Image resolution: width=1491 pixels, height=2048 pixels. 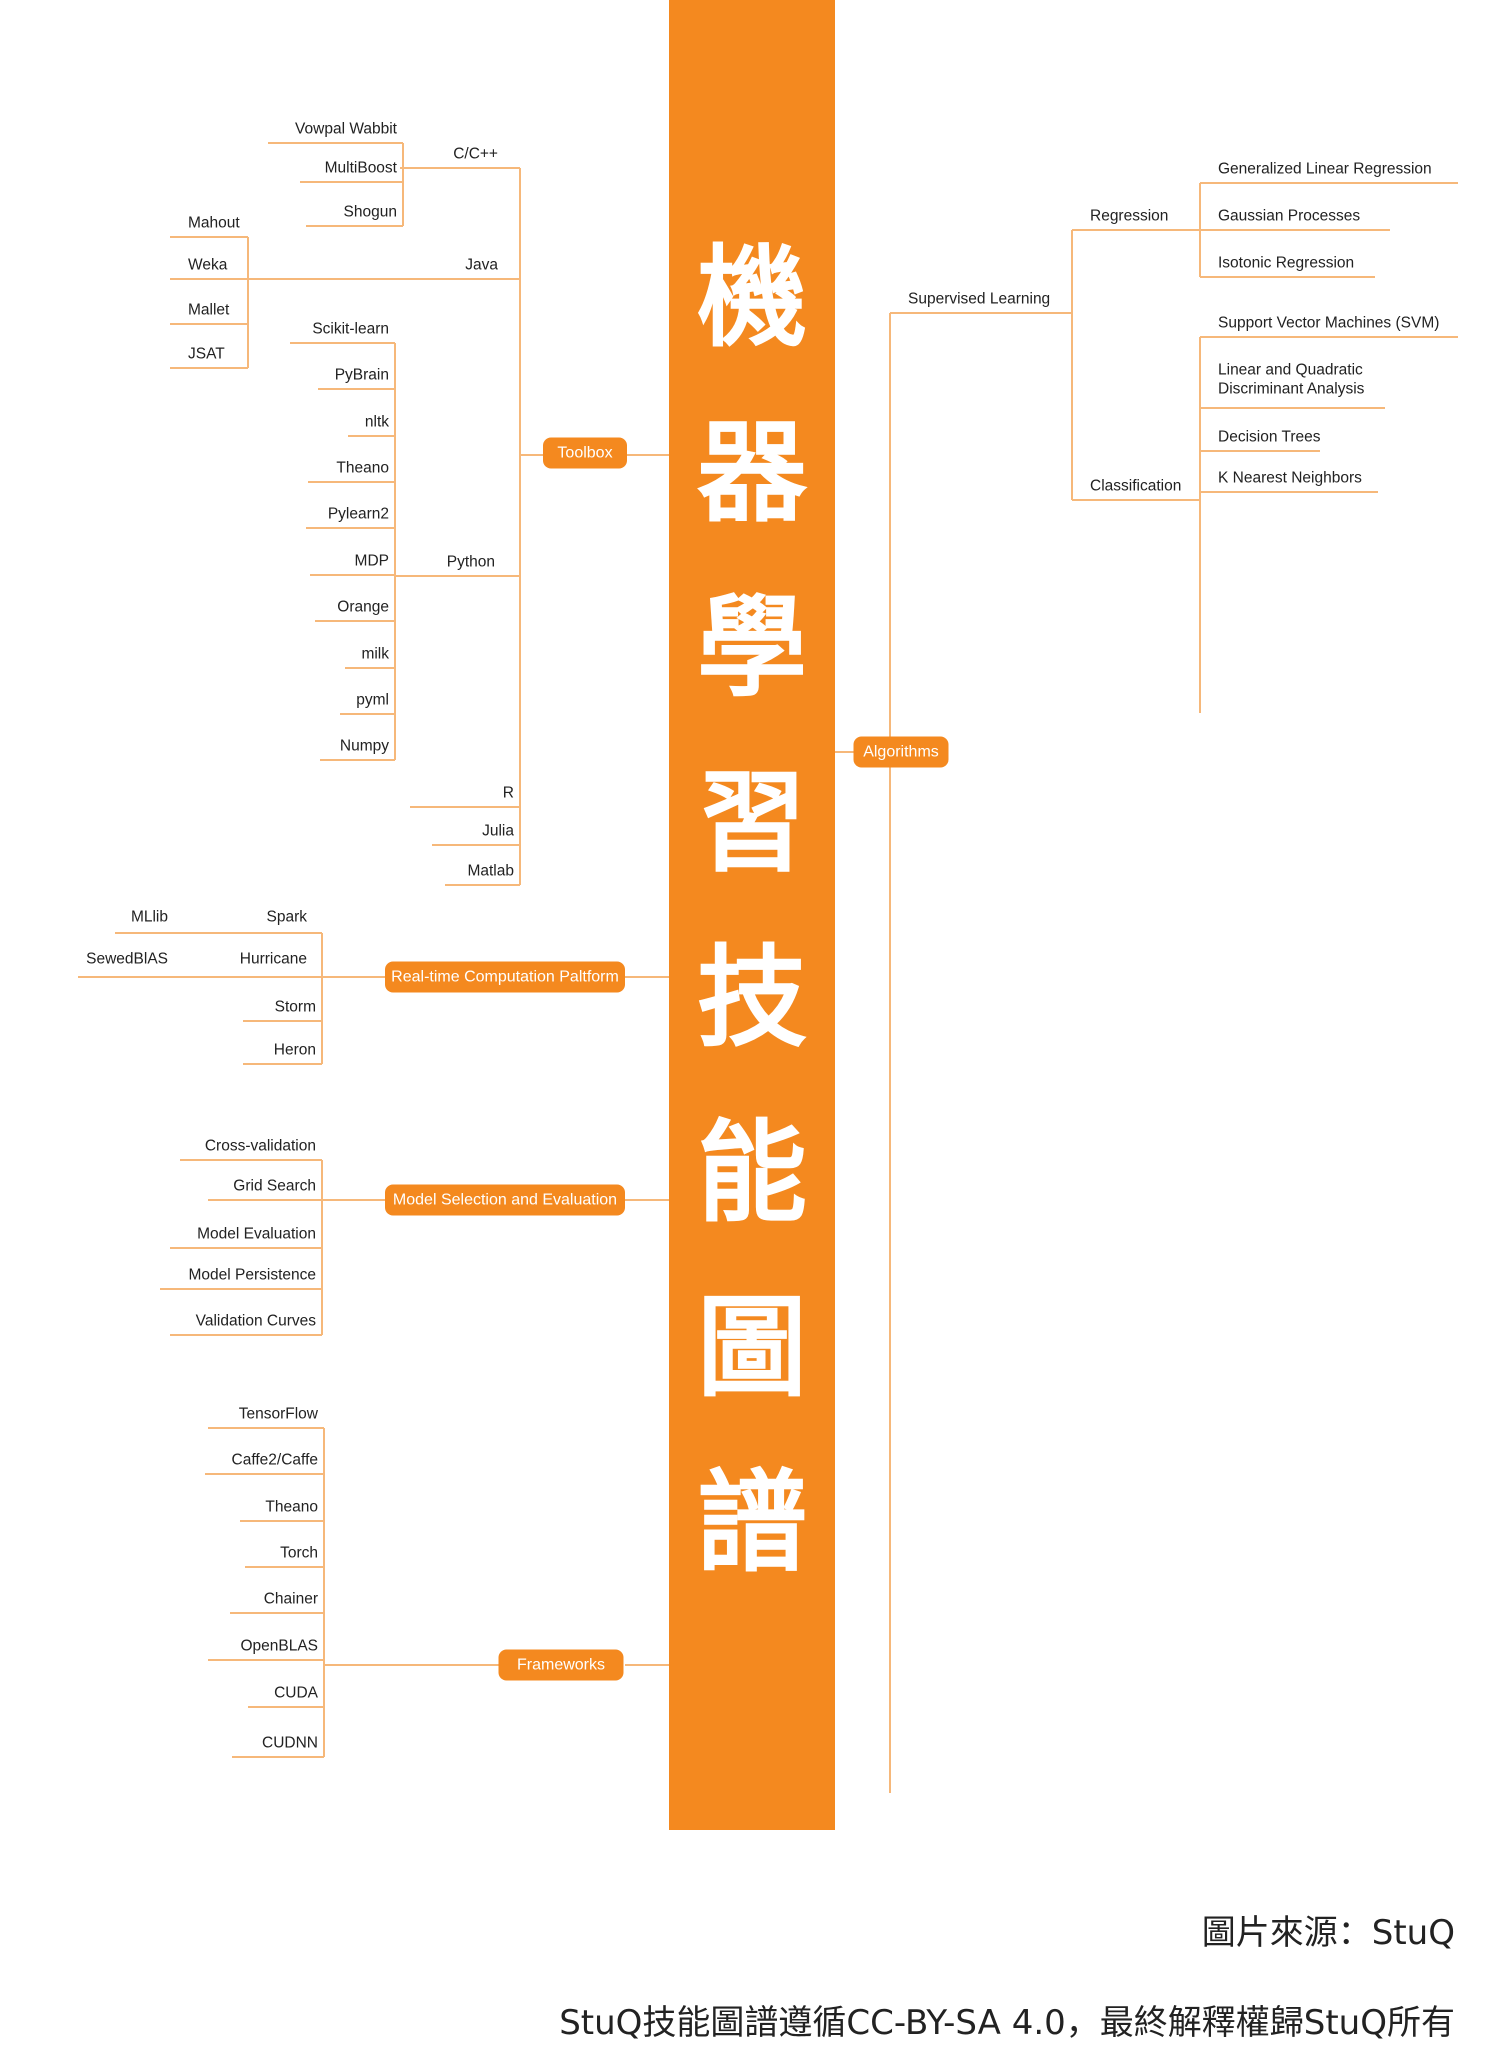 I want to click on classification-item: Support Vector Machines (SVM), so click(x=1329, y=323).